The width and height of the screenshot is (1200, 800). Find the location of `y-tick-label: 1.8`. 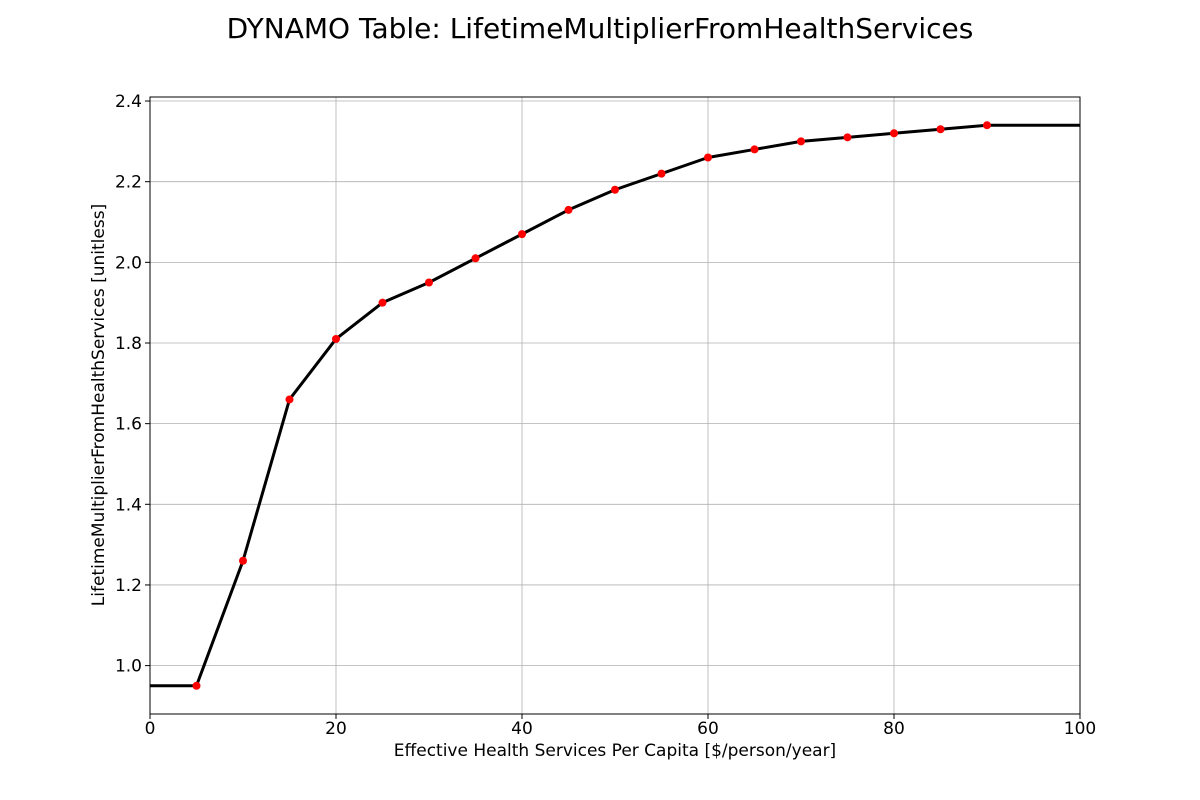

y-tick-label: 1.8 is located at coordinates (128, 344).